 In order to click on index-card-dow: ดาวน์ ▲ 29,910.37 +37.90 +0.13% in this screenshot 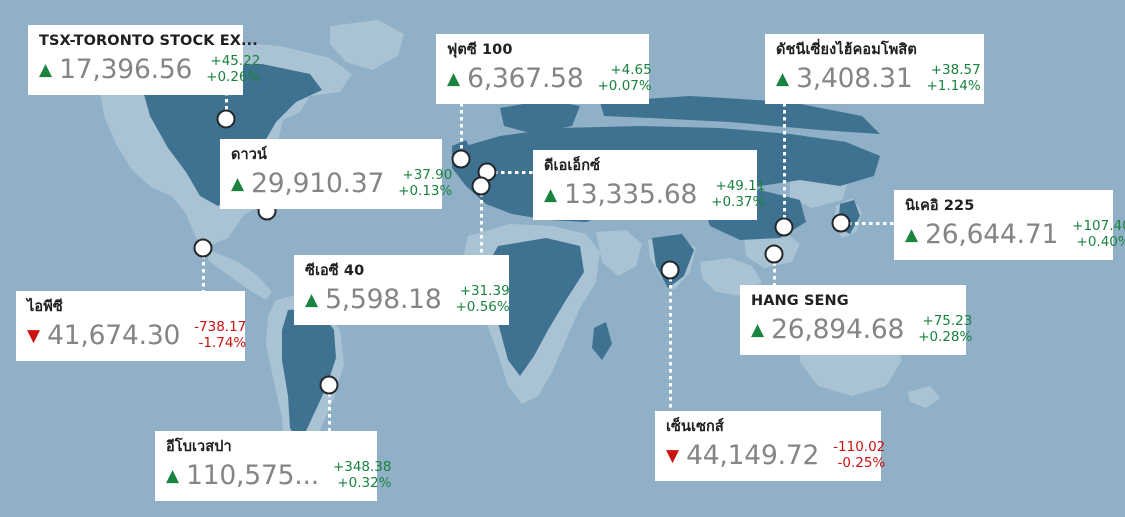, I will do `click(336, 174)`.